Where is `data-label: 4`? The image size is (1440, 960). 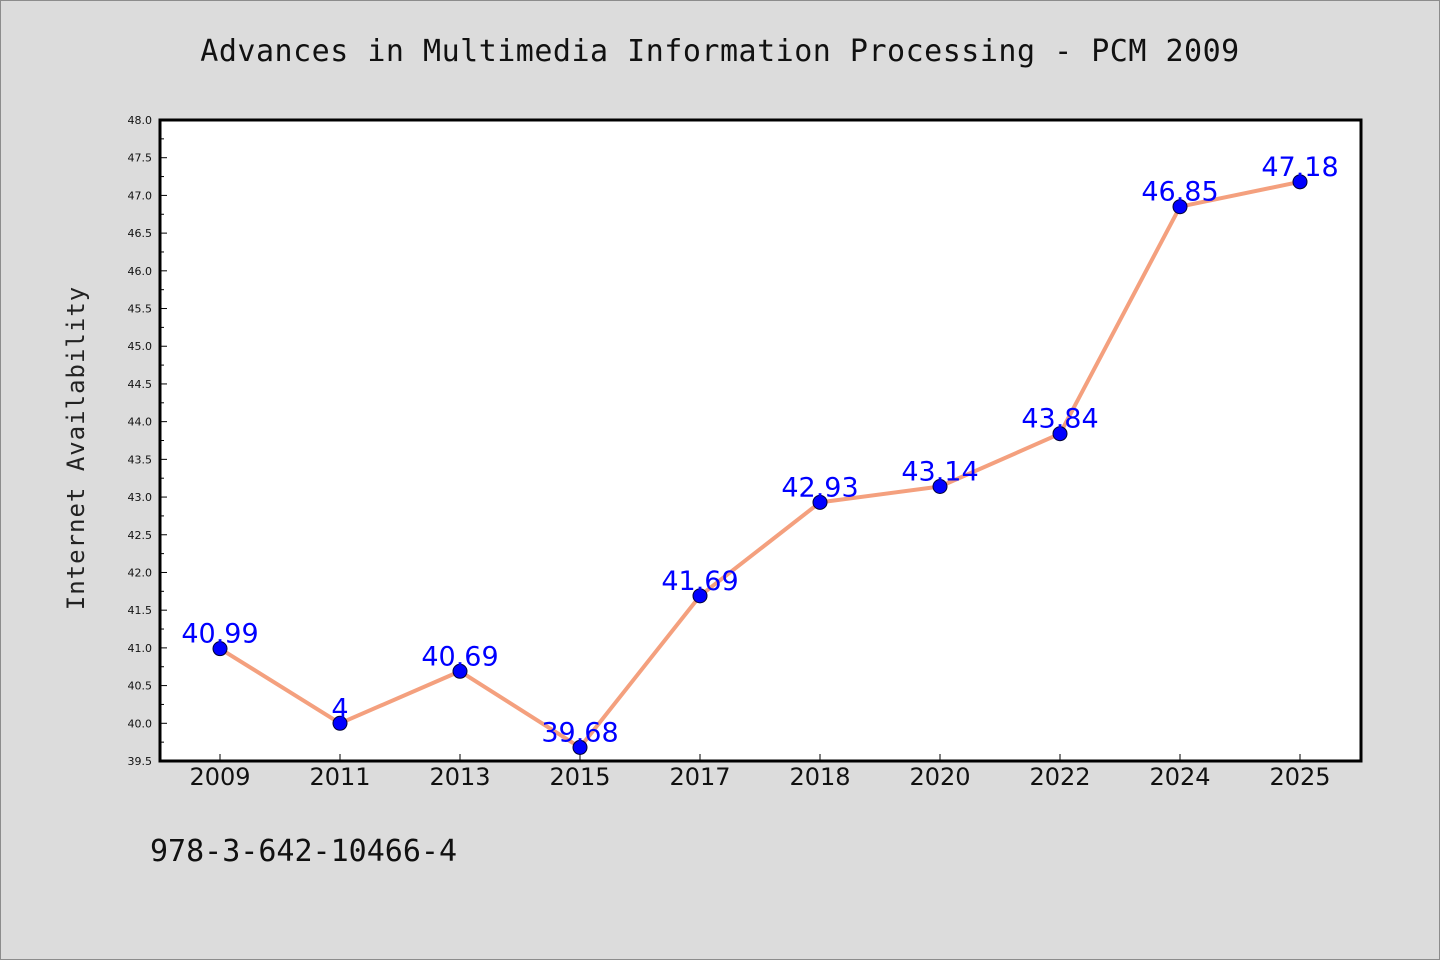 data-label: 4 is located at coordinates (339, 708).